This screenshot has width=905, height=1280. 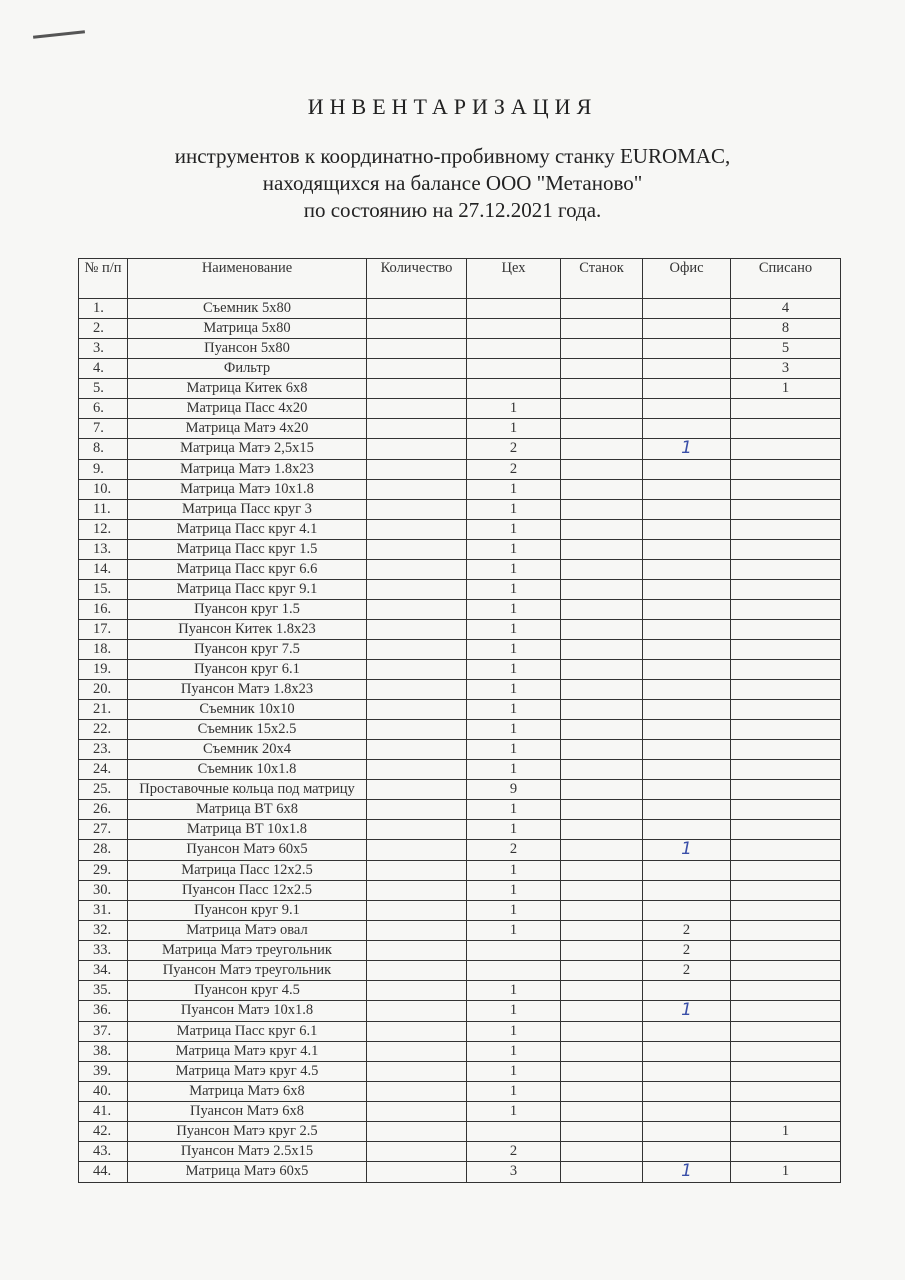 I want to click on cell-number: 22., so click(x=103, y=729).